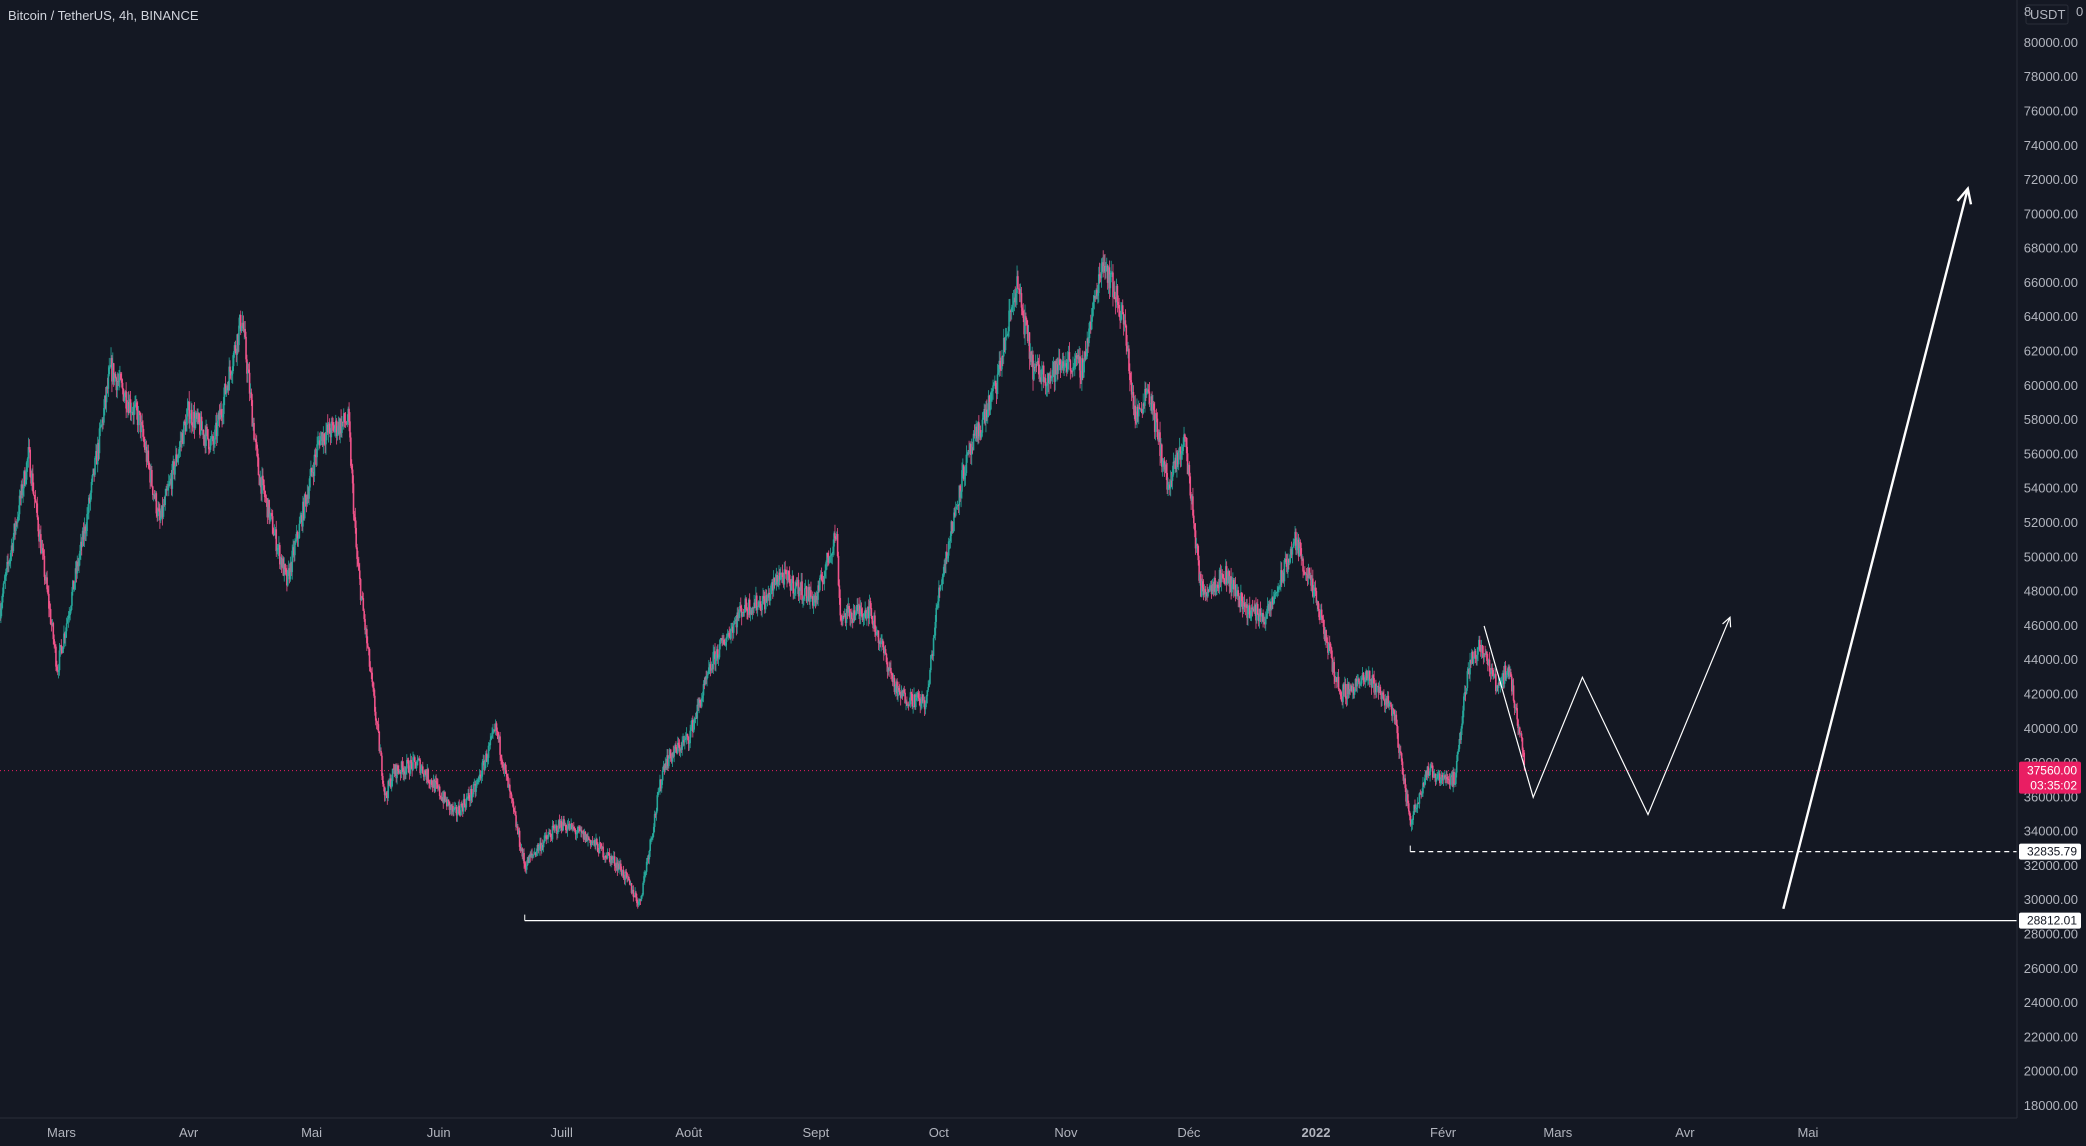  Describe the element at coordinates (2051, 573) in the screenshot. I see `price-axis-panel` at that location.